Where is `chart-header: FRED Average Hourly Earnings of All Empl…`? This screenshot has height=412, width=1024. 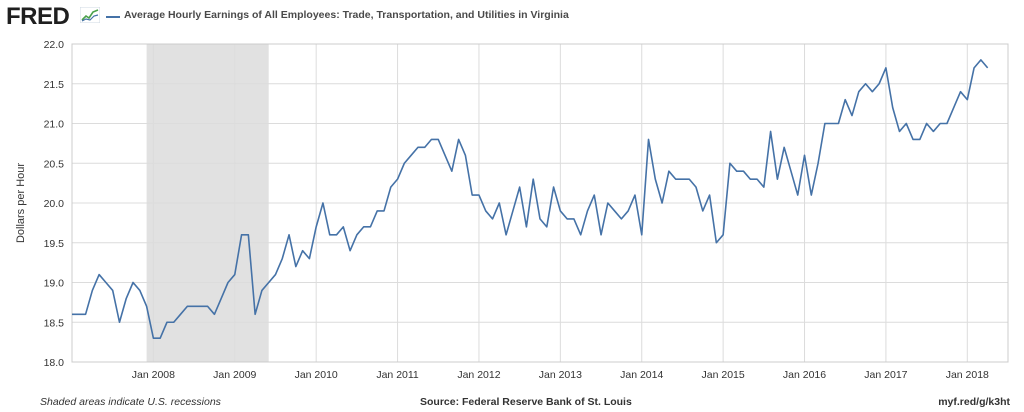
chart-header: FRED Average Hourly Earnings of All Empl… is located at coordinates (512, 17).